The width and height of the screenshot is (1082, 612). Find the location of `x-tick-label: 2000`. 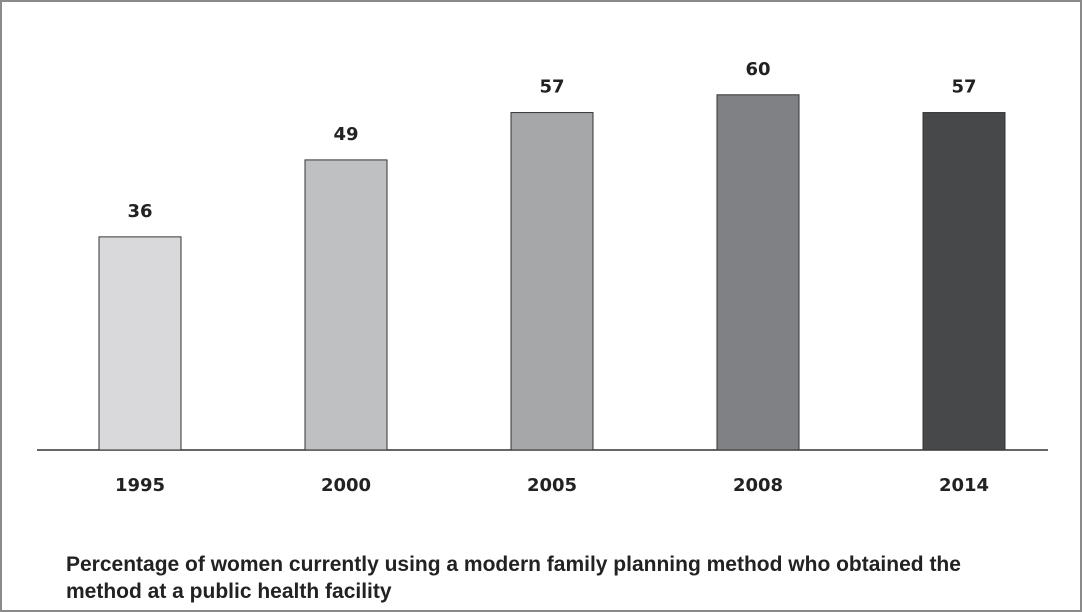

x-tick-label: 2000 is located at coordinates (346, 485).